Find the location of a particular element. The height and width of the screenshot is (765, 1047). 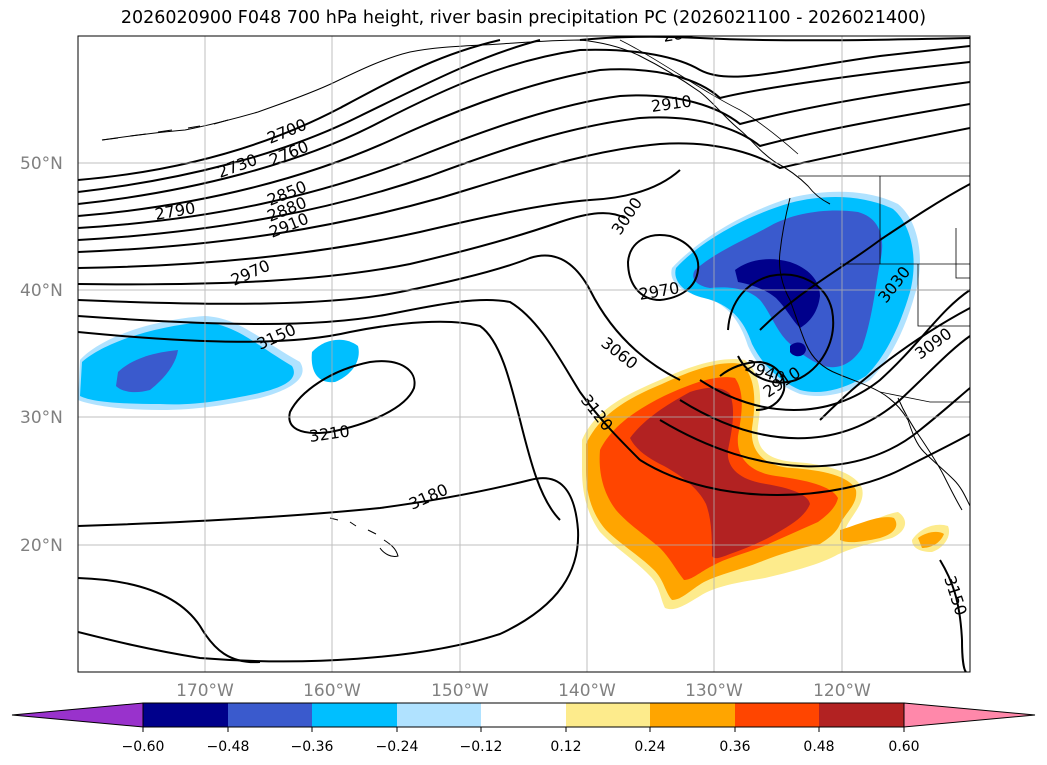

colorbar-tick-label: −0.36 is located at coordinates (312, 747).